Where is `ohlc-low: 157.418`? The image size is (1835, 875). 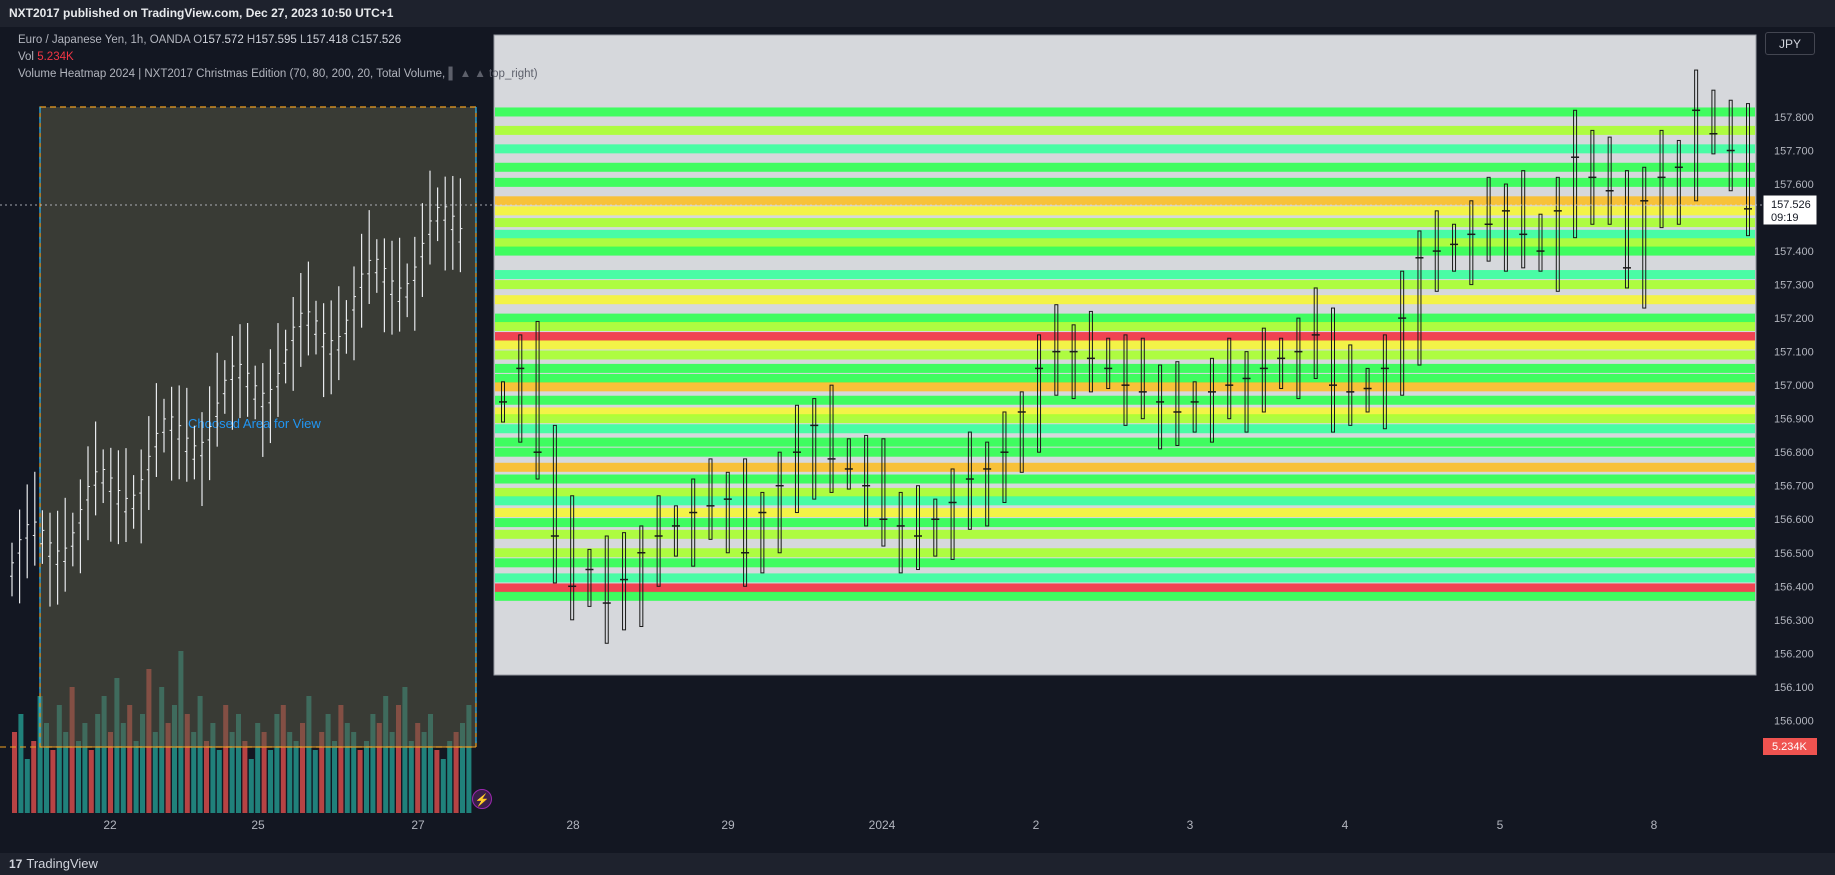
ohlc-low: 157.418 is located at coordinates (327, 40).